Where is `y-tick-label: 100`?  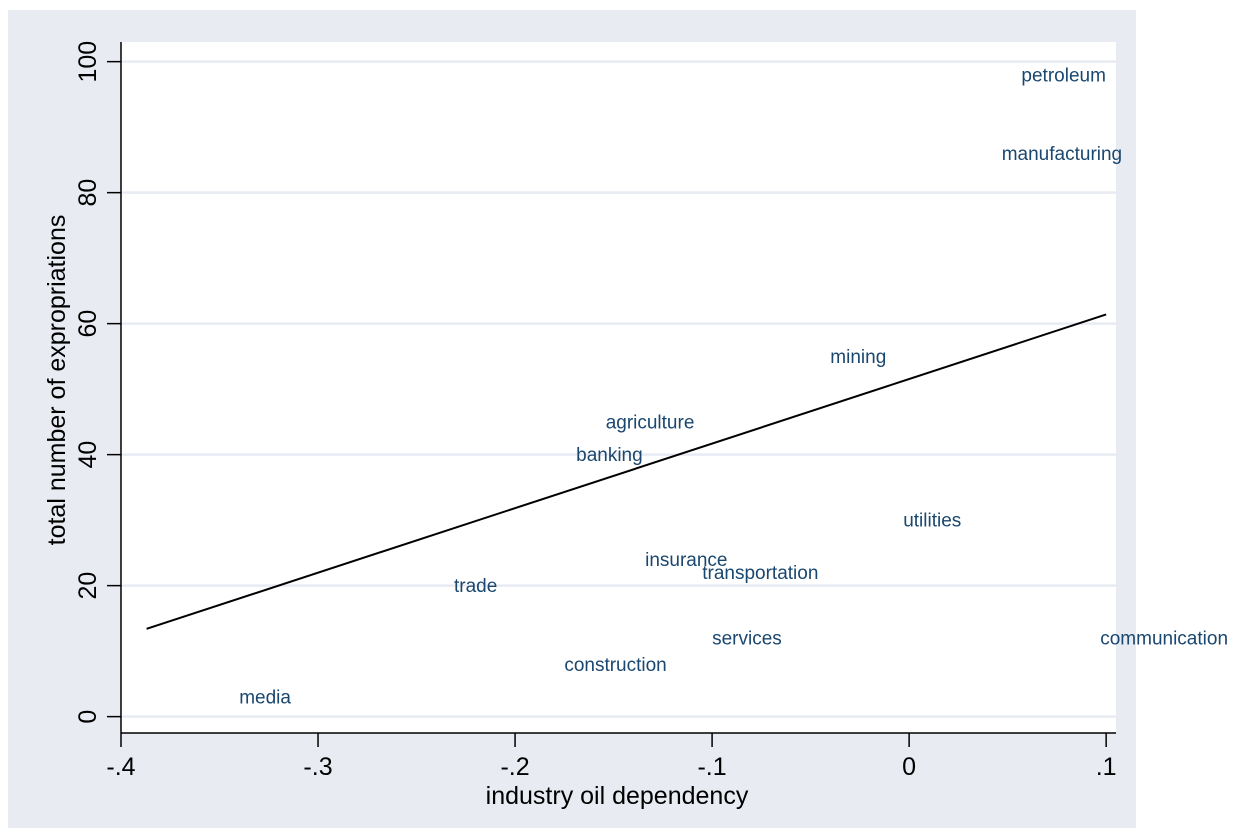
y-tick-label: 100 is located at coordinates (88, 62).